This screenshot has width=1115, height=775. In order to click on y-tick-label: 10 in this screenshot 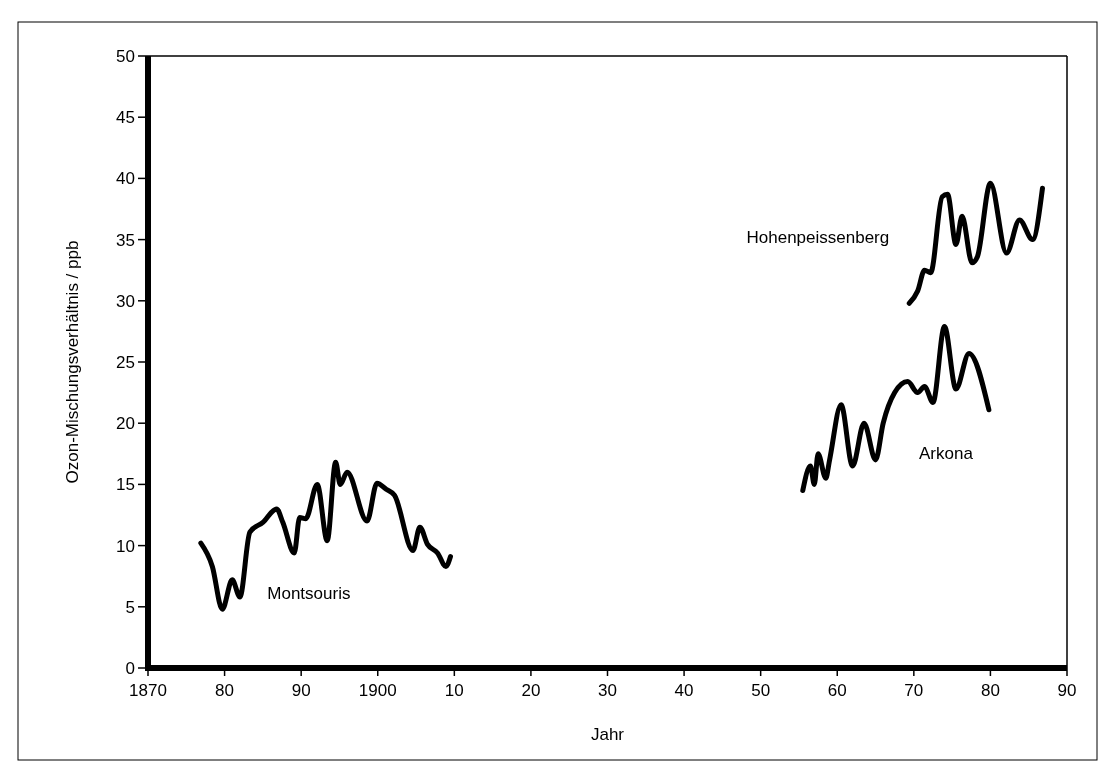, I will do `click(125, 546)`.